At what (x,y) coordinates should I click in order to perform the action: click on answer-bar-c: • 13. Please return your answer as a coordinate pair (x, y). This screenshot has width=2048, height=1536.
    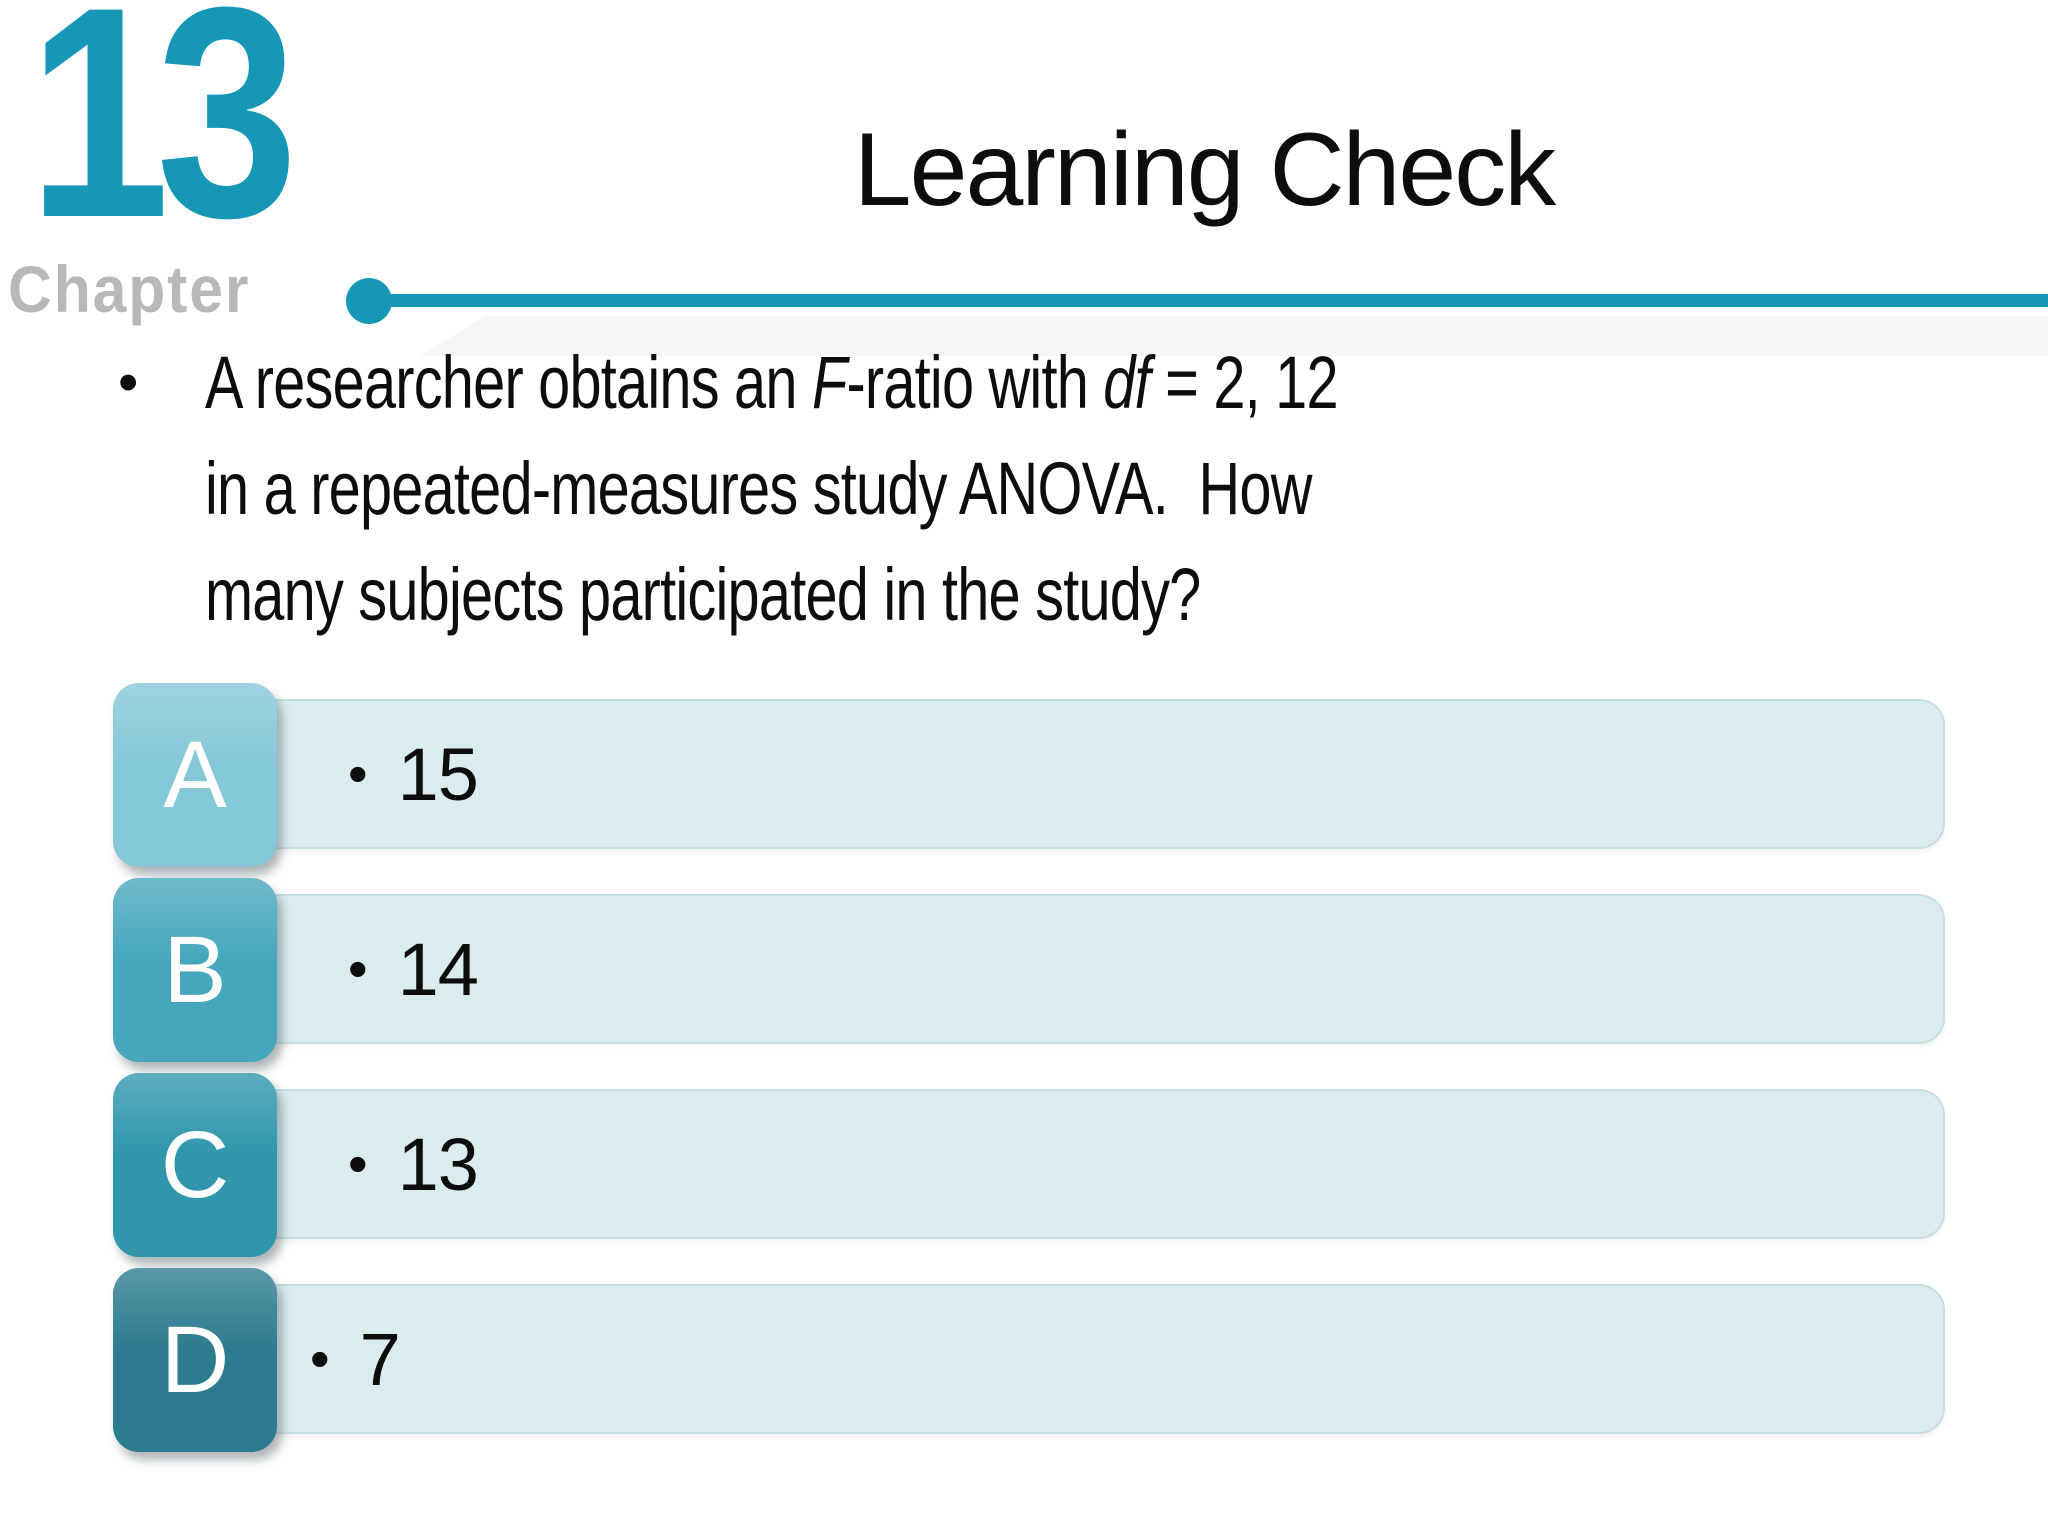
    Looking at the image, I should click on (1072, 1164).